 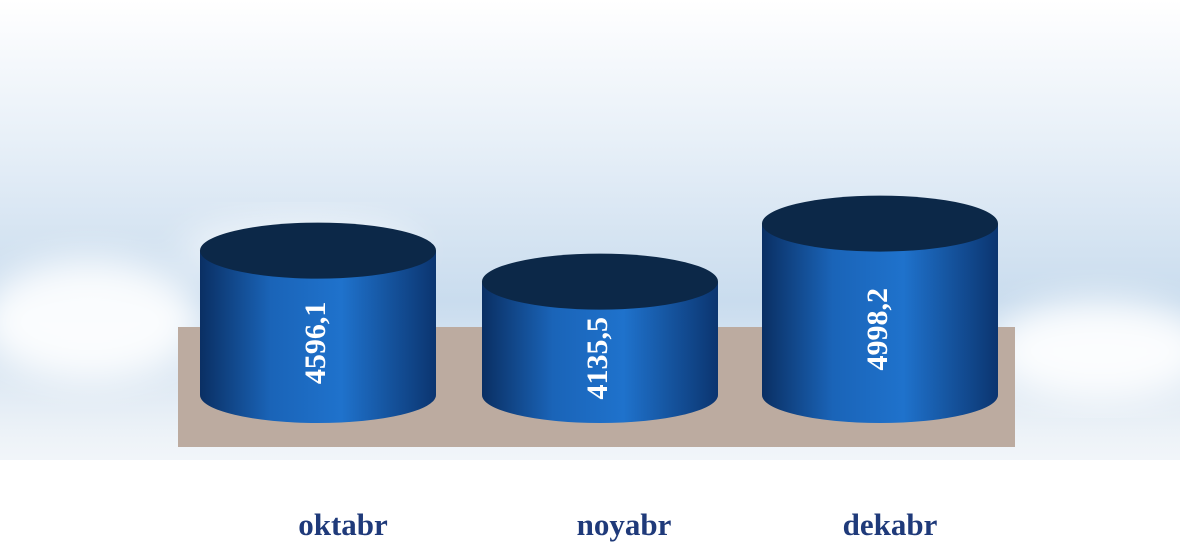 What do you see at coordinates (624, 524) in the screenshot?
I see `category-label: noyabr` at bounding box center [624, 524].